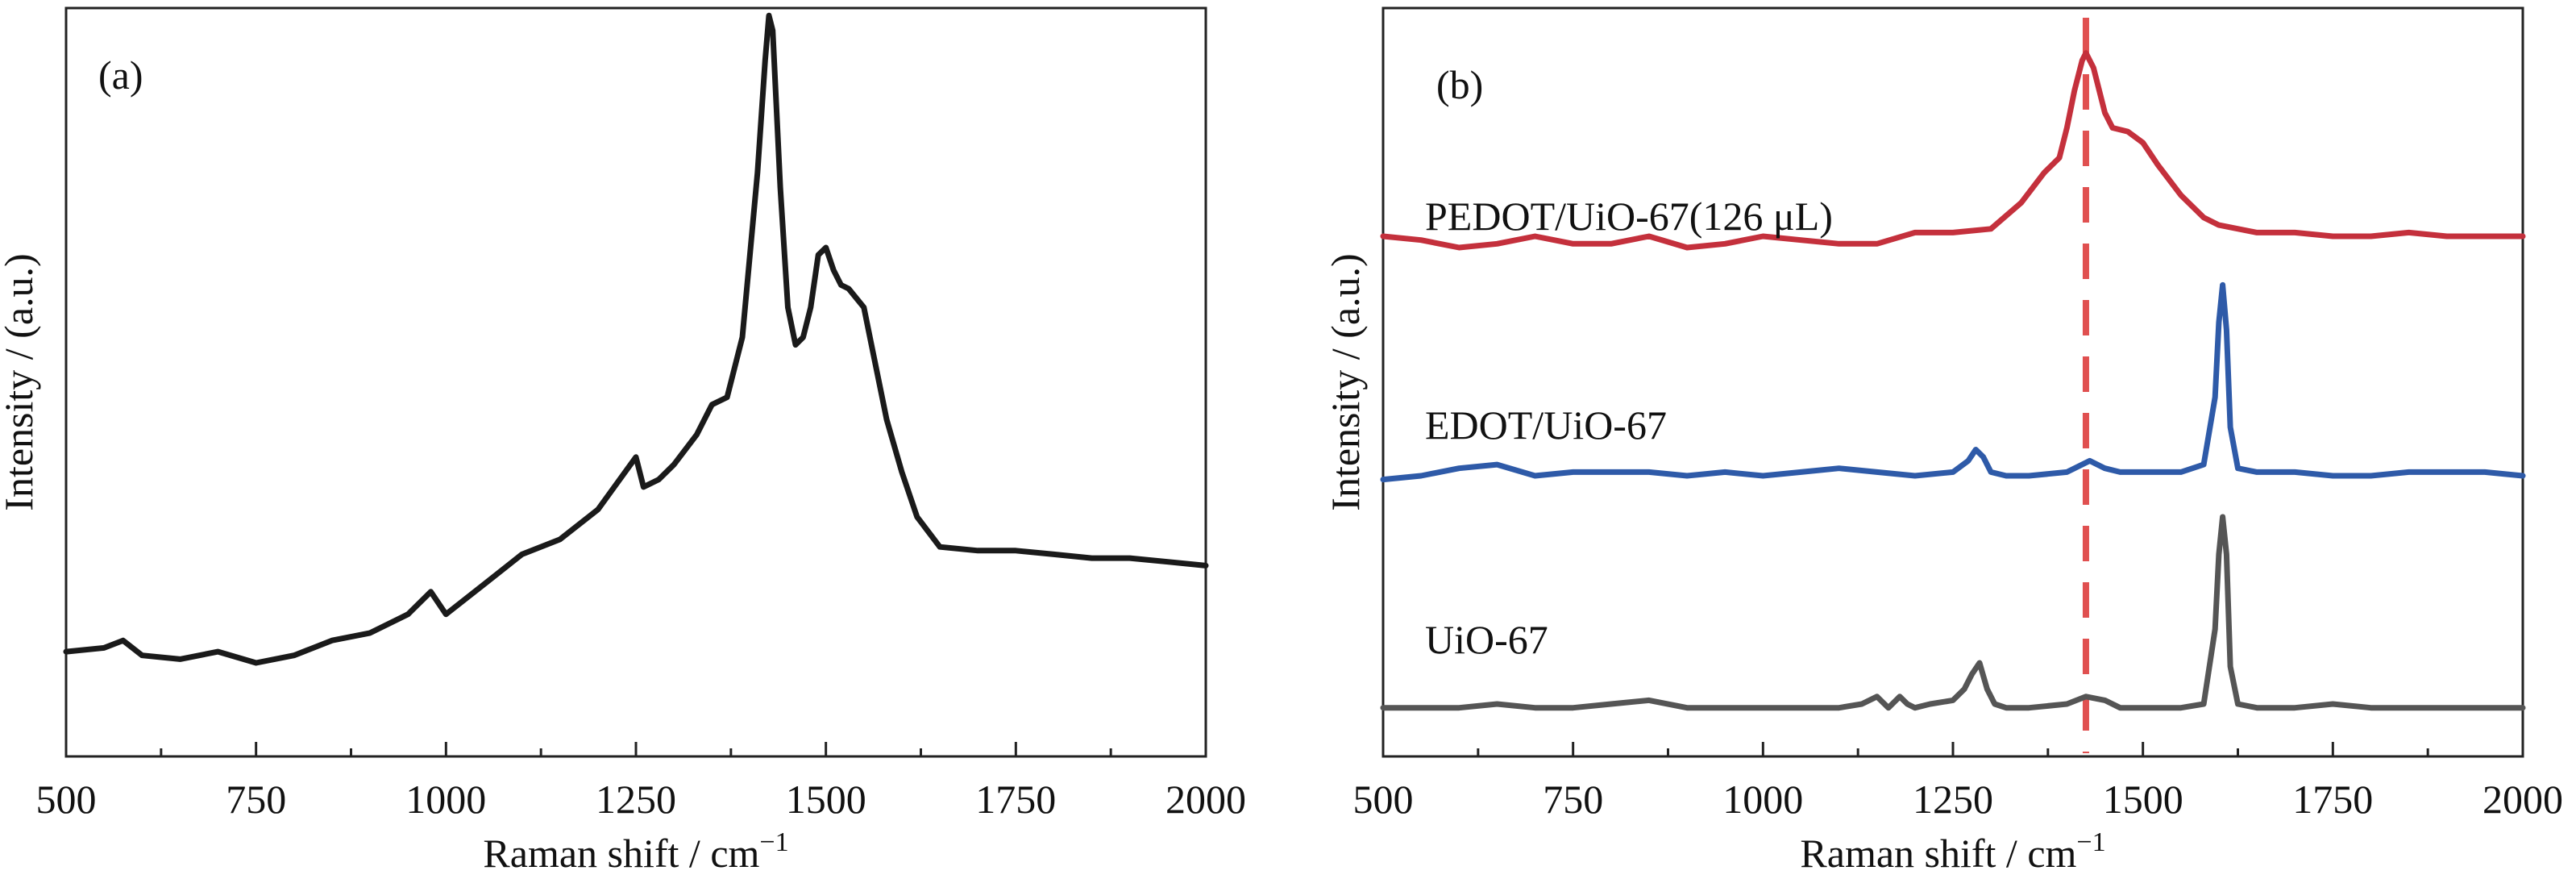 This screenshot has width=2576, height=879. What do you see at coordinates (1345, 381) in the screenshot?
I see `panel-b-y-axis-label: Intensity / (a.u.)` at bounding box center [1345, 381].